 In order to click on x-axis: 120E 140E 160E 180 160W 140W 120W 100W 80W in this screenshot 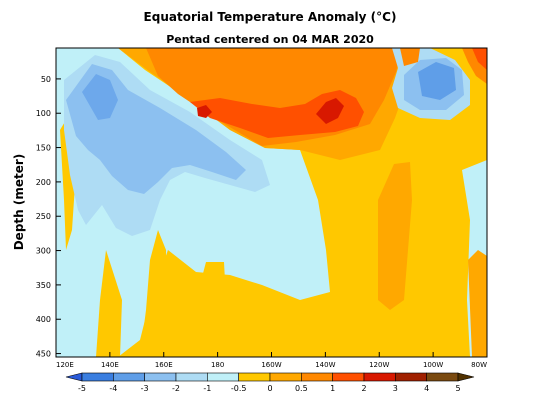, I will do `click(271, 360)`.